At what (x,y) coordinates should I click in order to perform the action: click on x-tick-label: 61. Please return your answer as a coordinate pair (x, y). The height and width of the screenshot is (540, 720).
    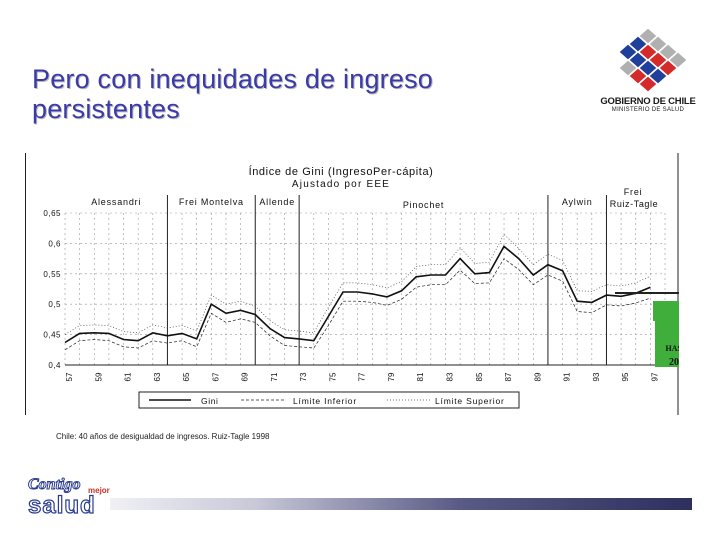
    Looking at the image, I should click on (128, 376).